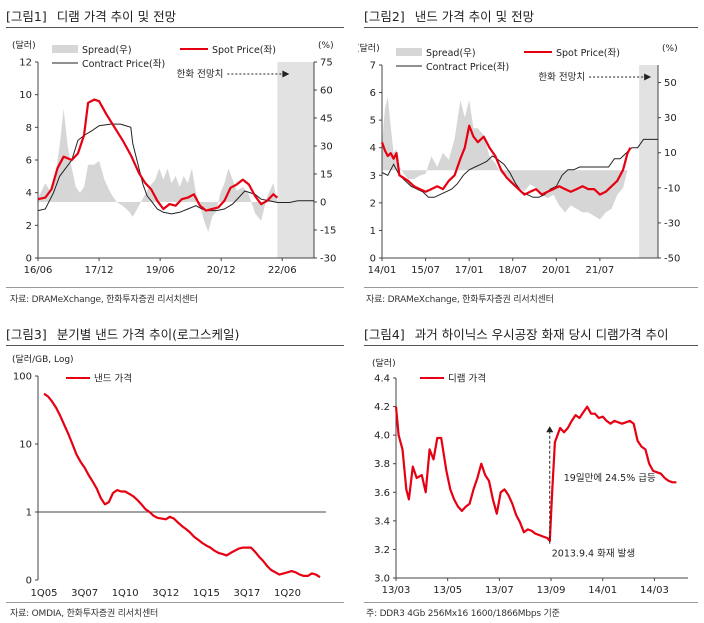 The image size is (704, 623). I want to click on fig1-left-unit: (달러), so click(24, 45).